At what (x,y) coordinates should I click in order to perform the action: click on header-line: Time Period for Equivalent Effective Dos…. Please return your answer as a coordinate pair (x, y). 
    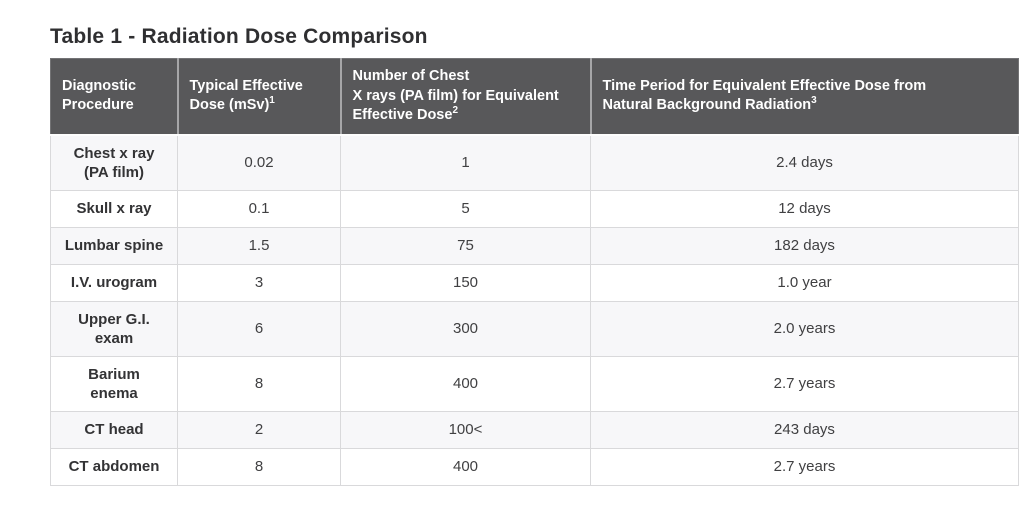
    Looking at the image, I should click on (764, 85).